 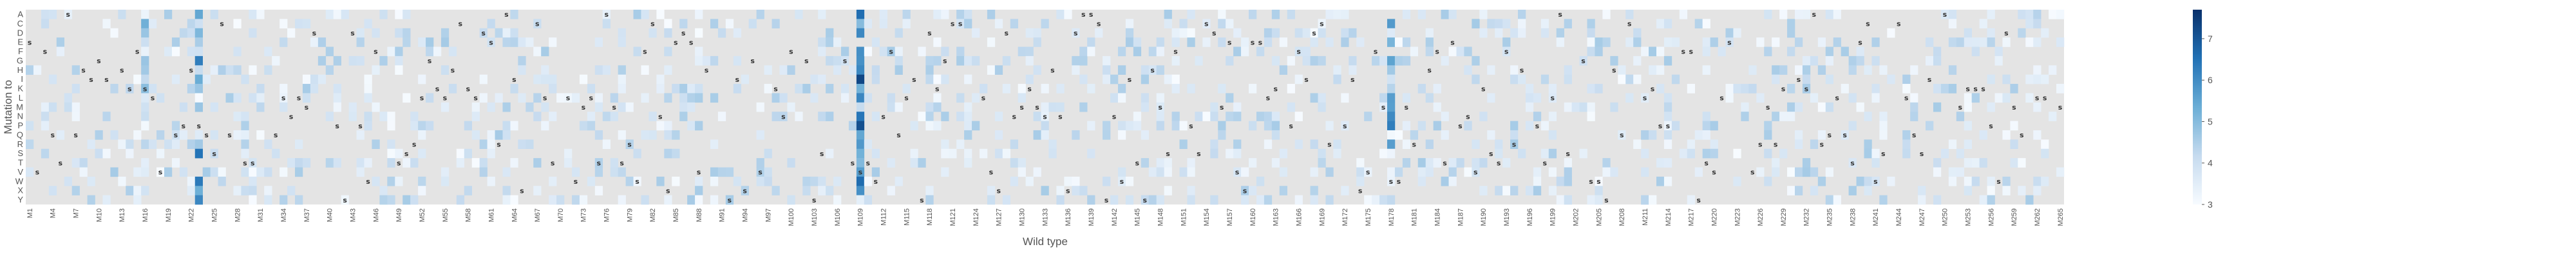 I want to click on x-tick-label: M7, so click(x=76, y=213).